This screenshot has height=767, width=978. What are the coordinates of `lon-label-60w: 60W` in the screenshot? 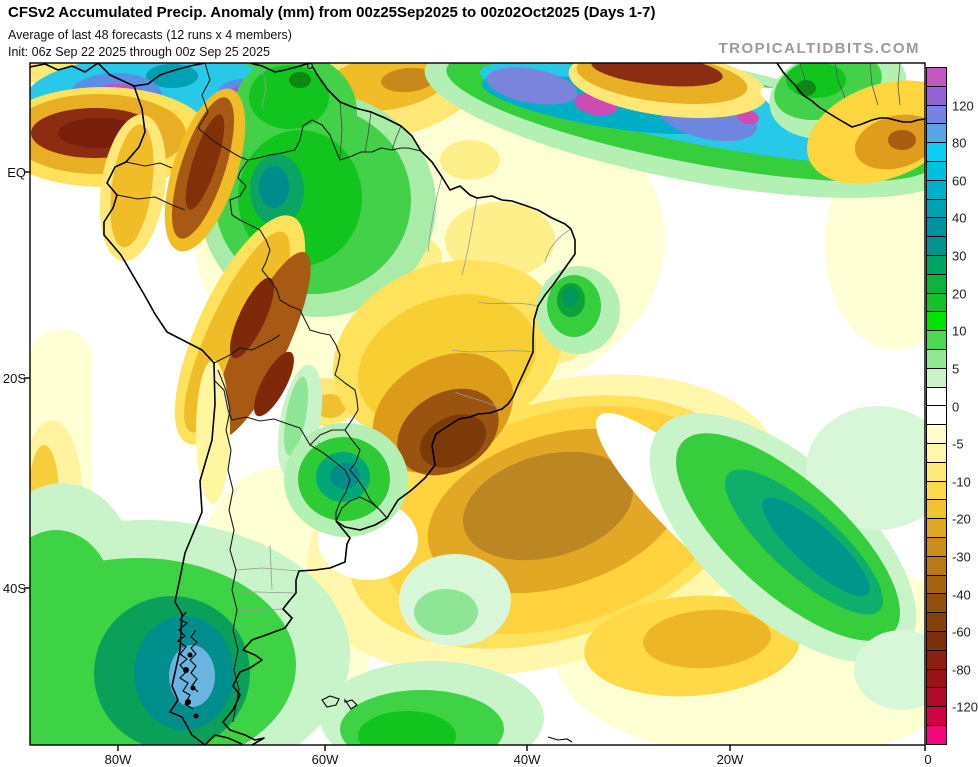 It's located at (325, 759).